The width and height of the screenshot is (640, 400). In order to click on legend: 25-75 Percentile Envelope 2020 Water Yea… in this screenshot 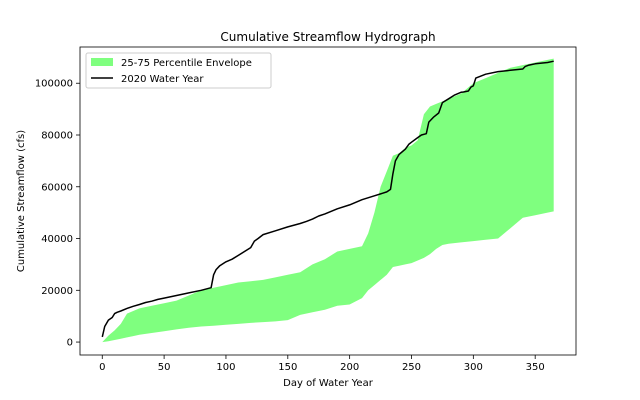, I will do `click(178, 70)`.